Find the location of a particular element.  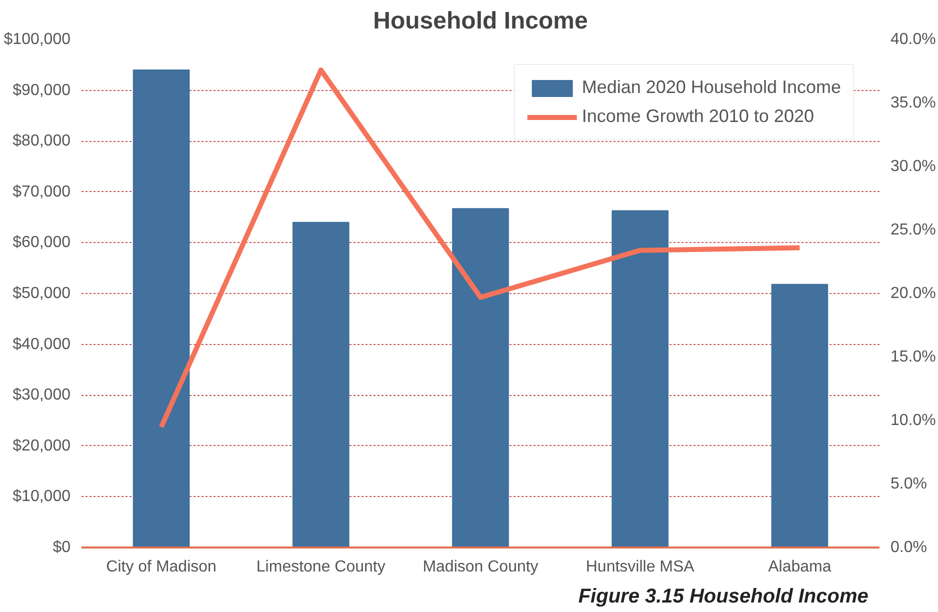

y-tick-label: $30,000 is located at coordinates (41, 395).